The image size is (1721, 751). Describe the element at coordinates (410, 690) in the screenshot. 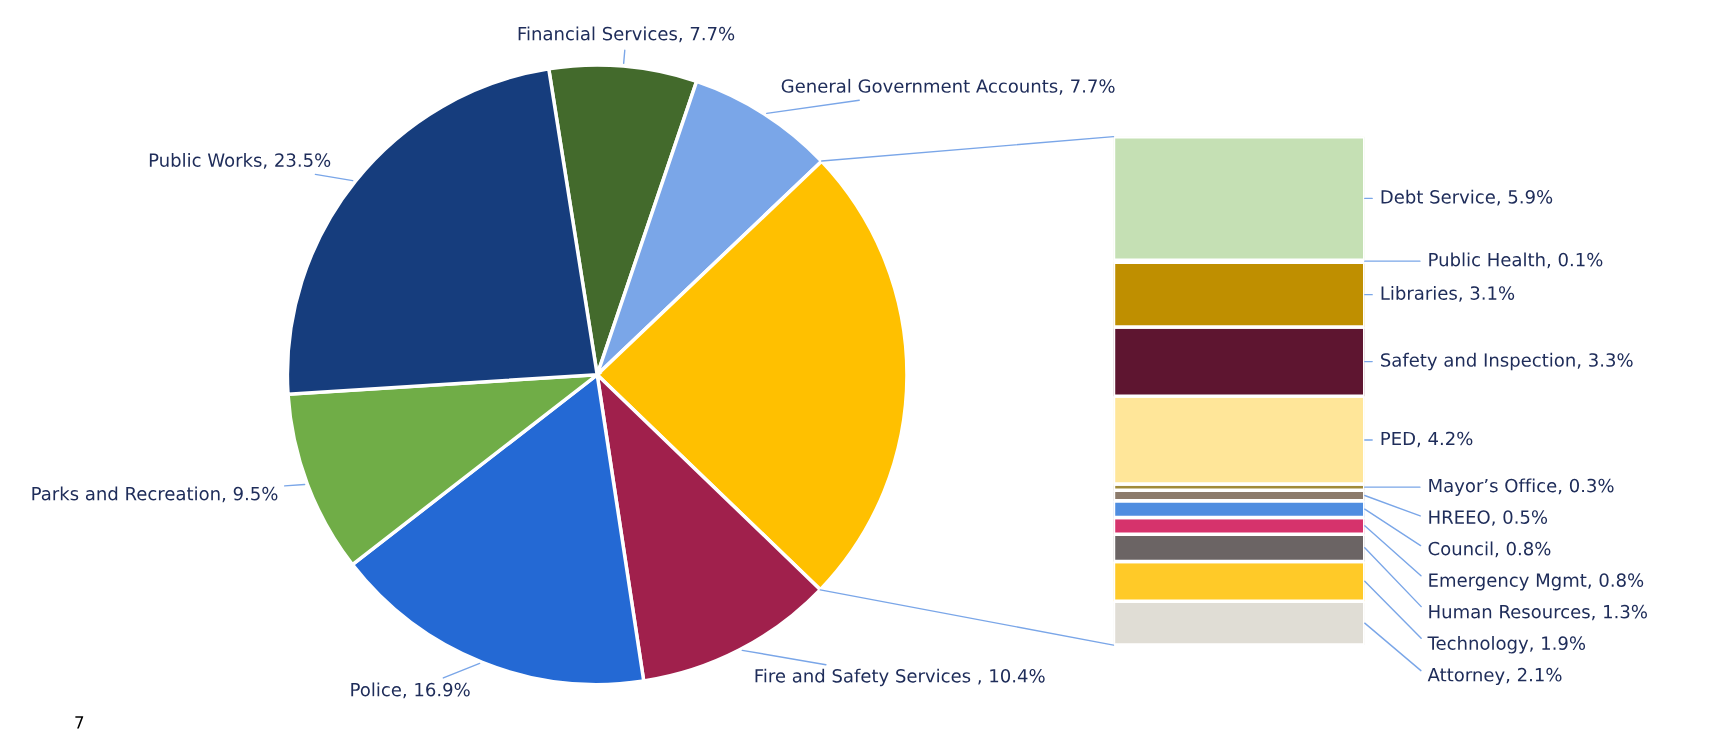

I see `slice-label: Police, 16.9%` at that location.